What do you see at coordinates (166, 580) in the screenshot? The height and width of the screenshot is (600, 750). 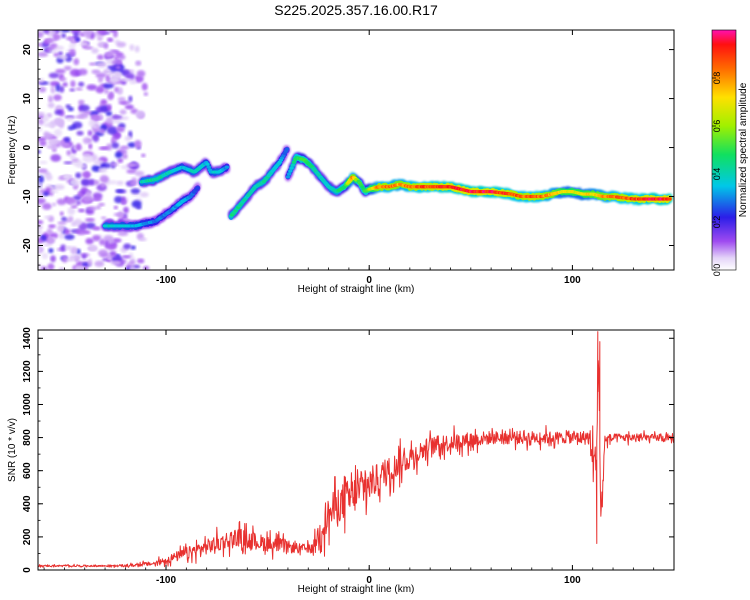 I see `x-tick-label: -100` at bounding box center [166, 580].